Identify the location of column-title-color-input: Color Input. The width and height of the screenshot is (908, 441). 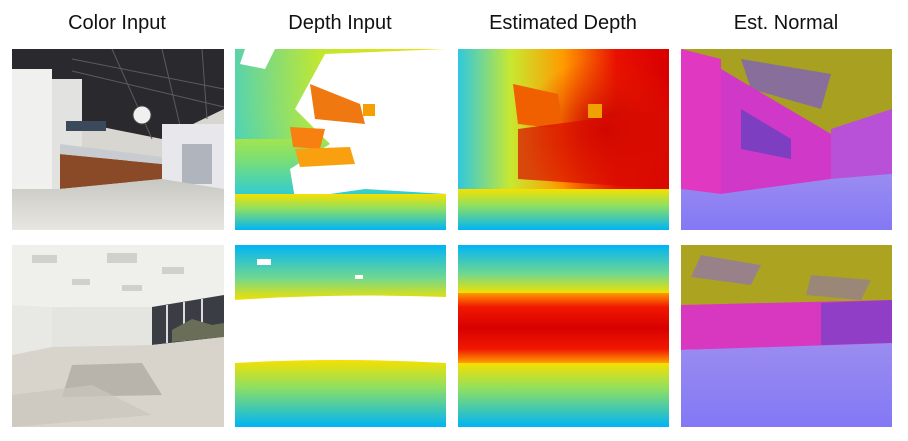
(117, 23).